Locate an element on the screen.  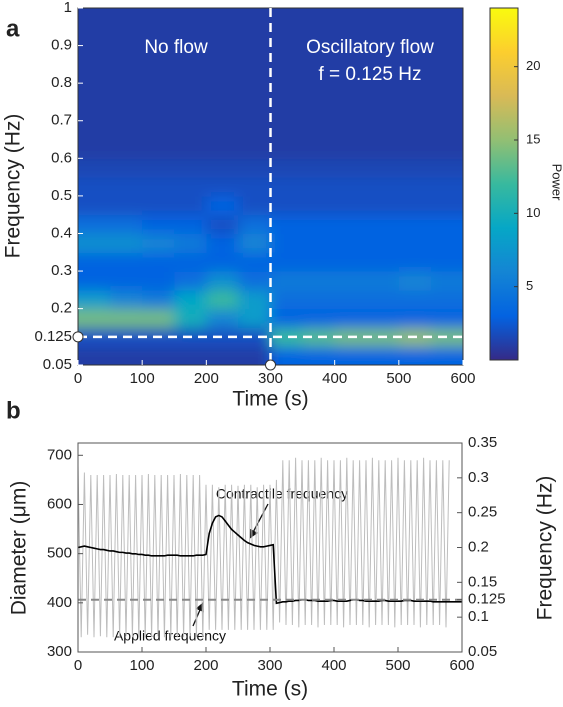
y-tick-label: 0.05 is located at coordinates (57, 364).